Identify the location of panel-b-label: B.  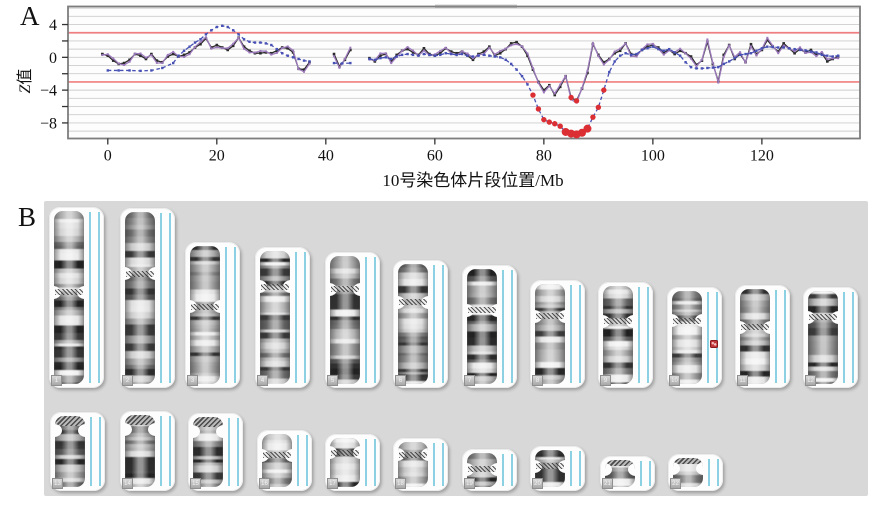
(27, 217).